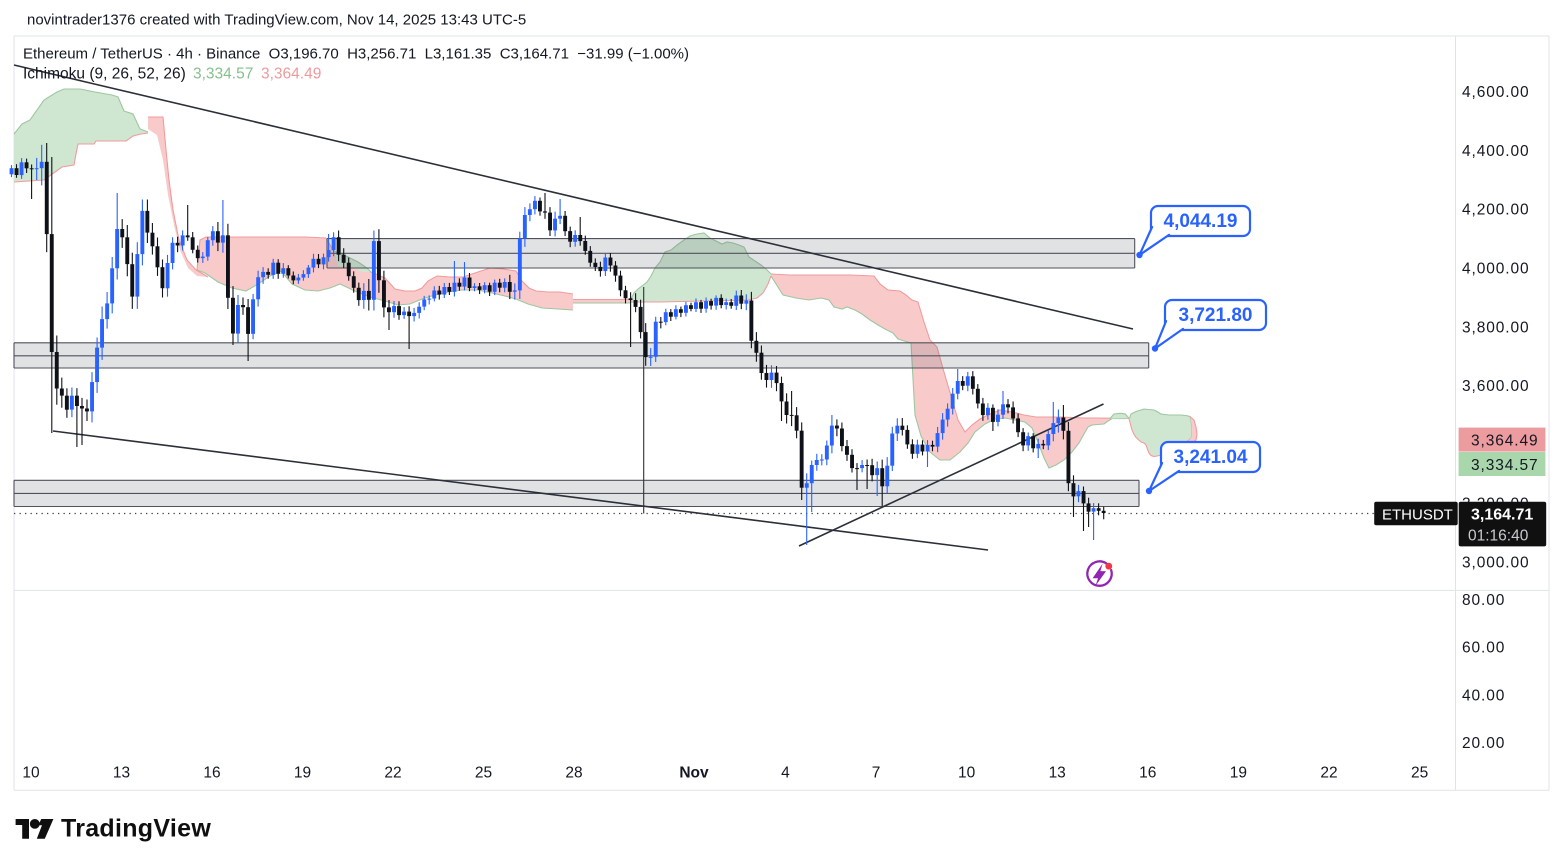 The width and height of the screenshot is (1563, 867). Describe the element at coordinates (1483, 743) in the screenshot. I see `svg-text: 20.00` at that location.